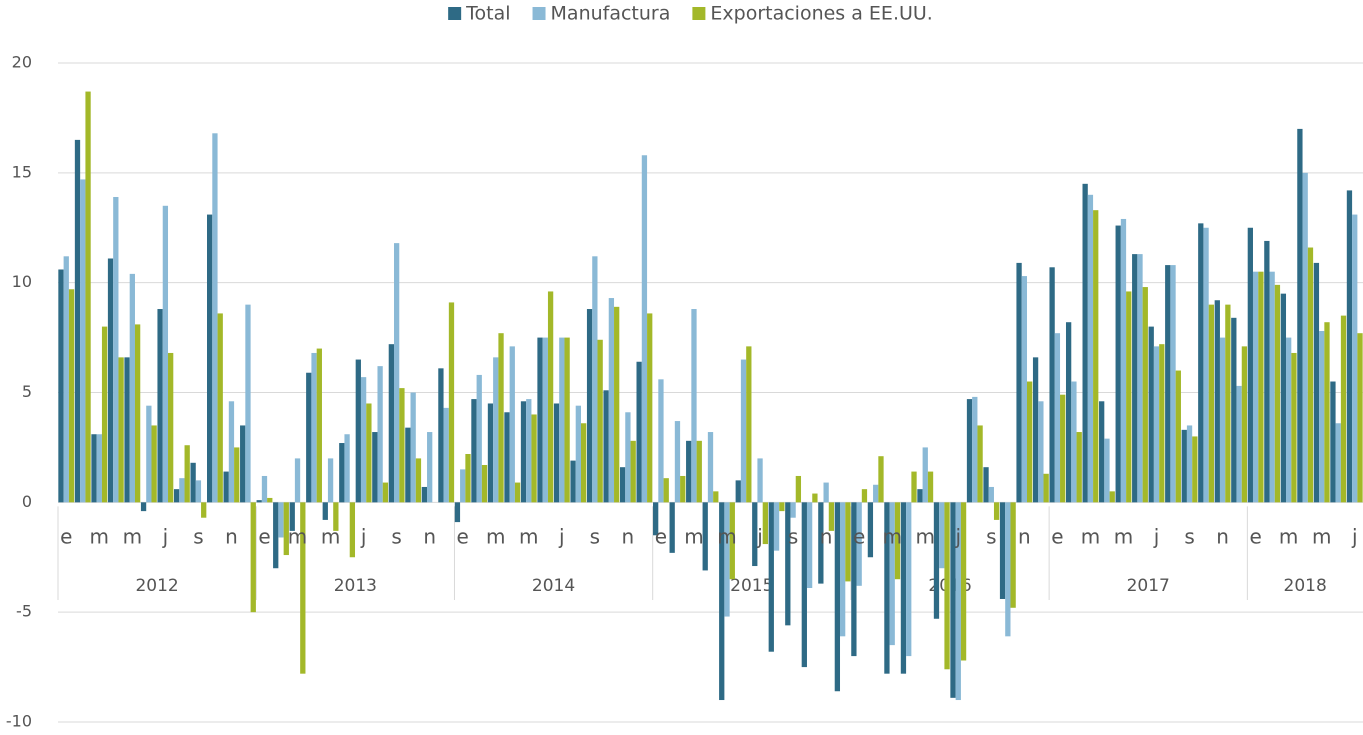 The width and height of the screenshot is (1363, 735). I want to click on legend-label: Manufactura, so click(611, 14).